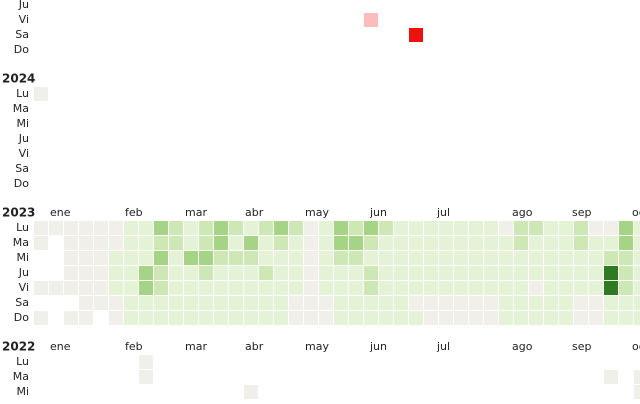 The height and width of the screenshot is (404, 640). I want to click on year-label: 2022, so click(18, 347).